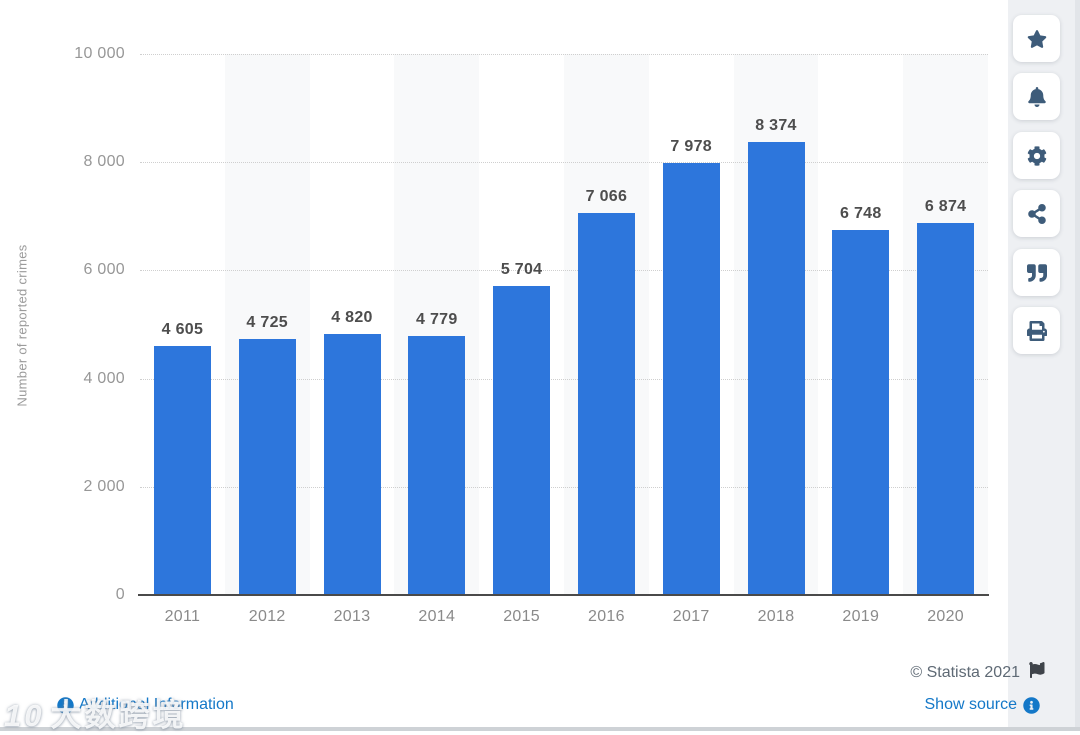 The width and height of the screenshot is (1080, 735). I want to click on settings-button, so click(1036, 155).